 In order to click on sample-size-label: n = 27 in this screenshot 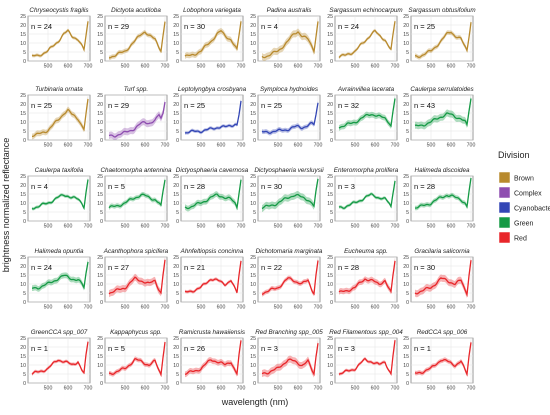, I will do `click(118, 267)`.